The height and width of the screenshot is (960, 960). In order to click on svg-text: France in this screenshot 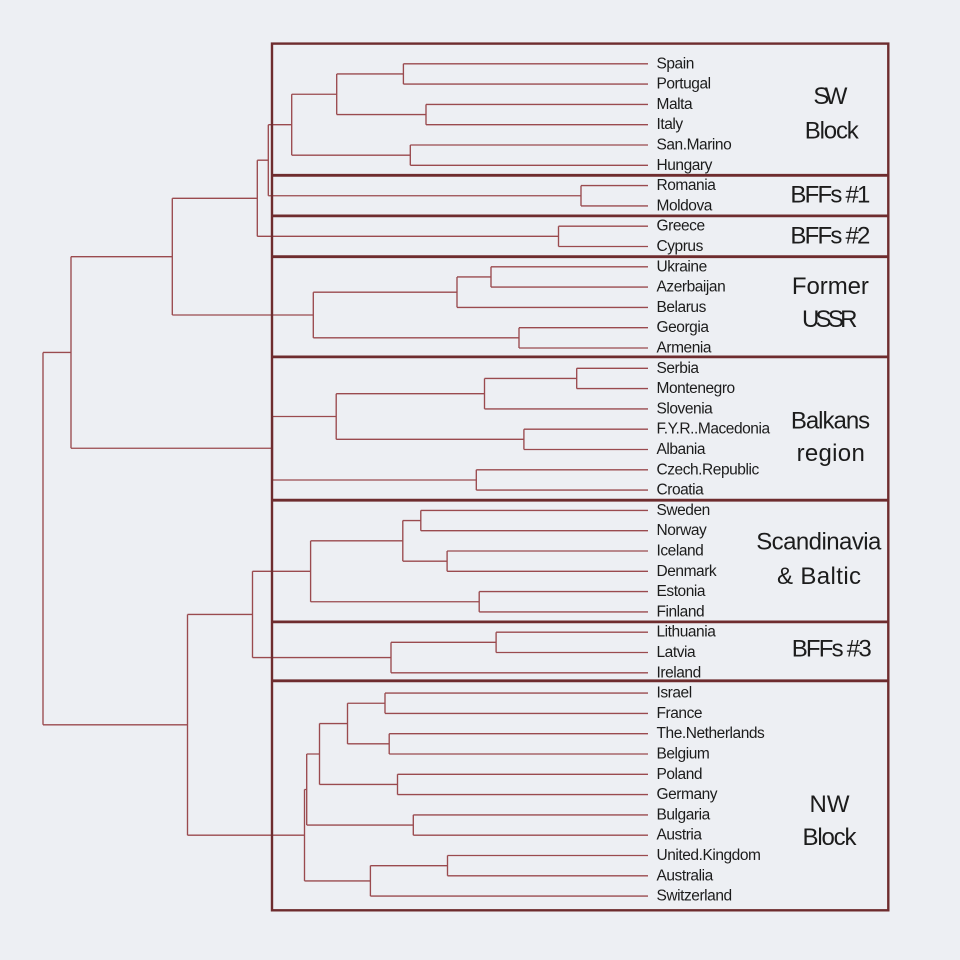, I will do `click(680, 713)`.